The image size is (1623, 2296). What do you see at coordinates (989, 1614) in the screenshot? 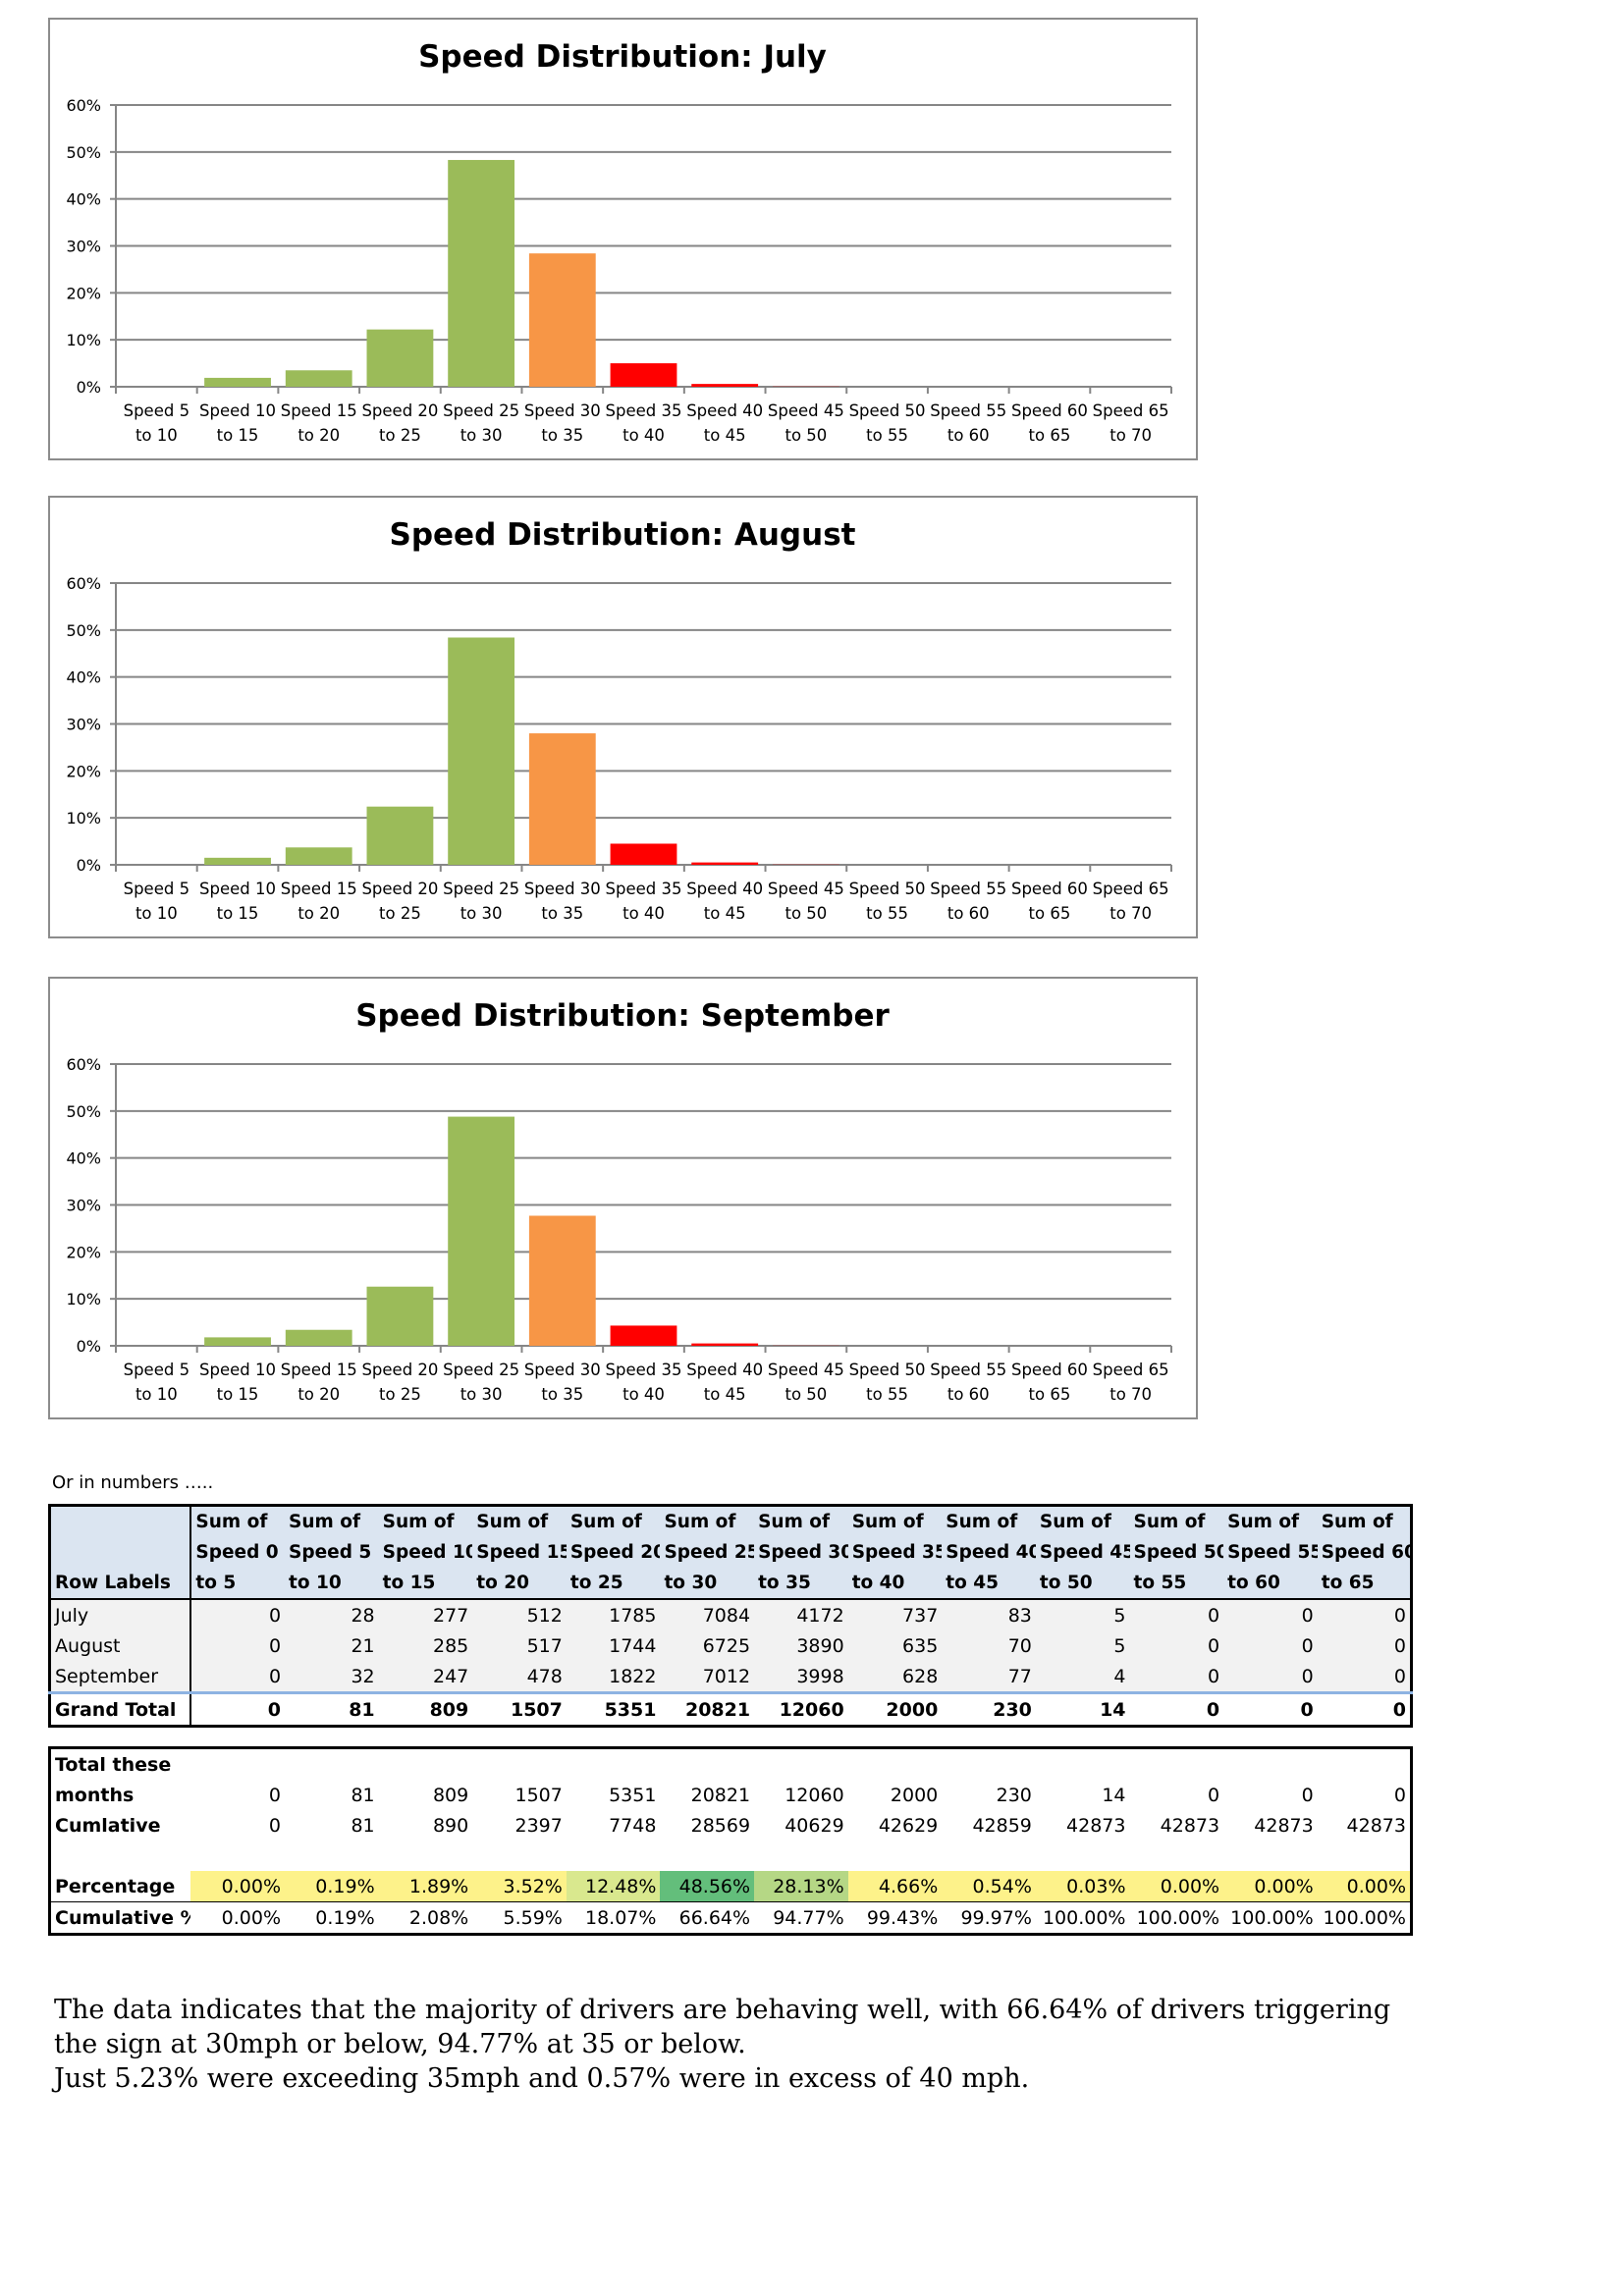
I see `cell: 83` at bounding box center [989, 1614].